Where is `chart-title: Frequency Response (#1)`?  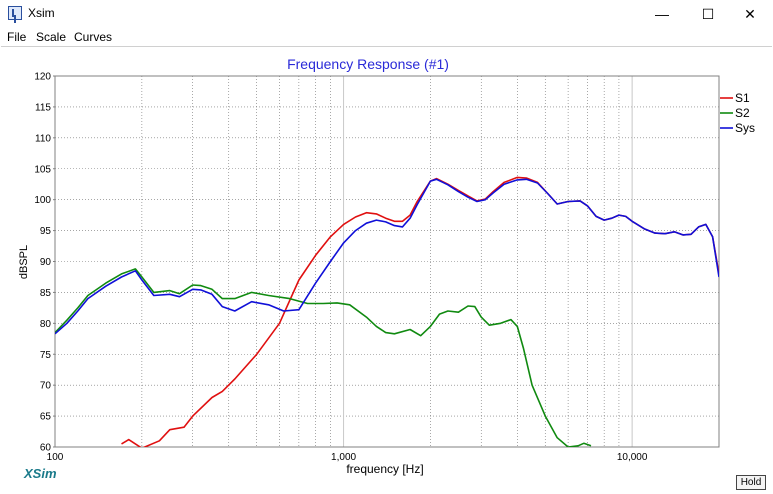 chart-title: Frequency Response (#1) is located at coordinates (368, 64).